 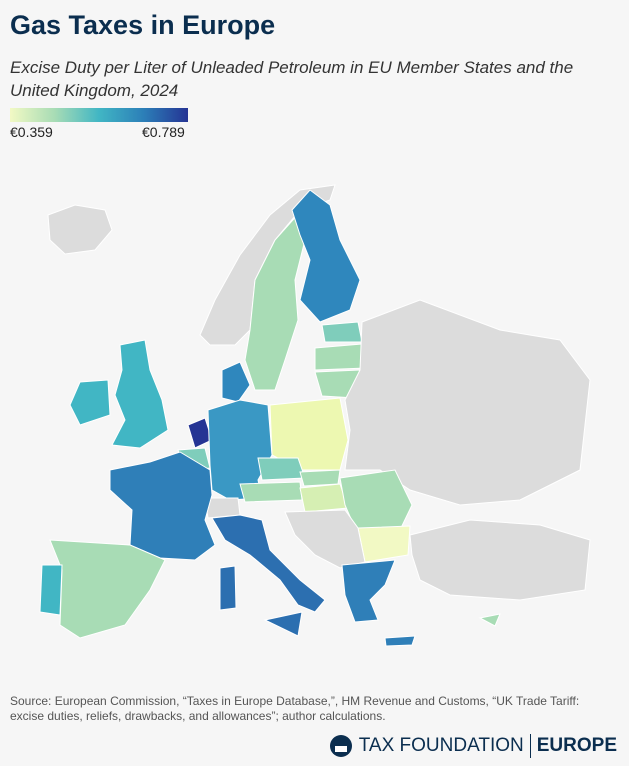 What do you see at coordinates (51, 590) in the screenshot?
I see `portugal` at bounding box center [51, 590].